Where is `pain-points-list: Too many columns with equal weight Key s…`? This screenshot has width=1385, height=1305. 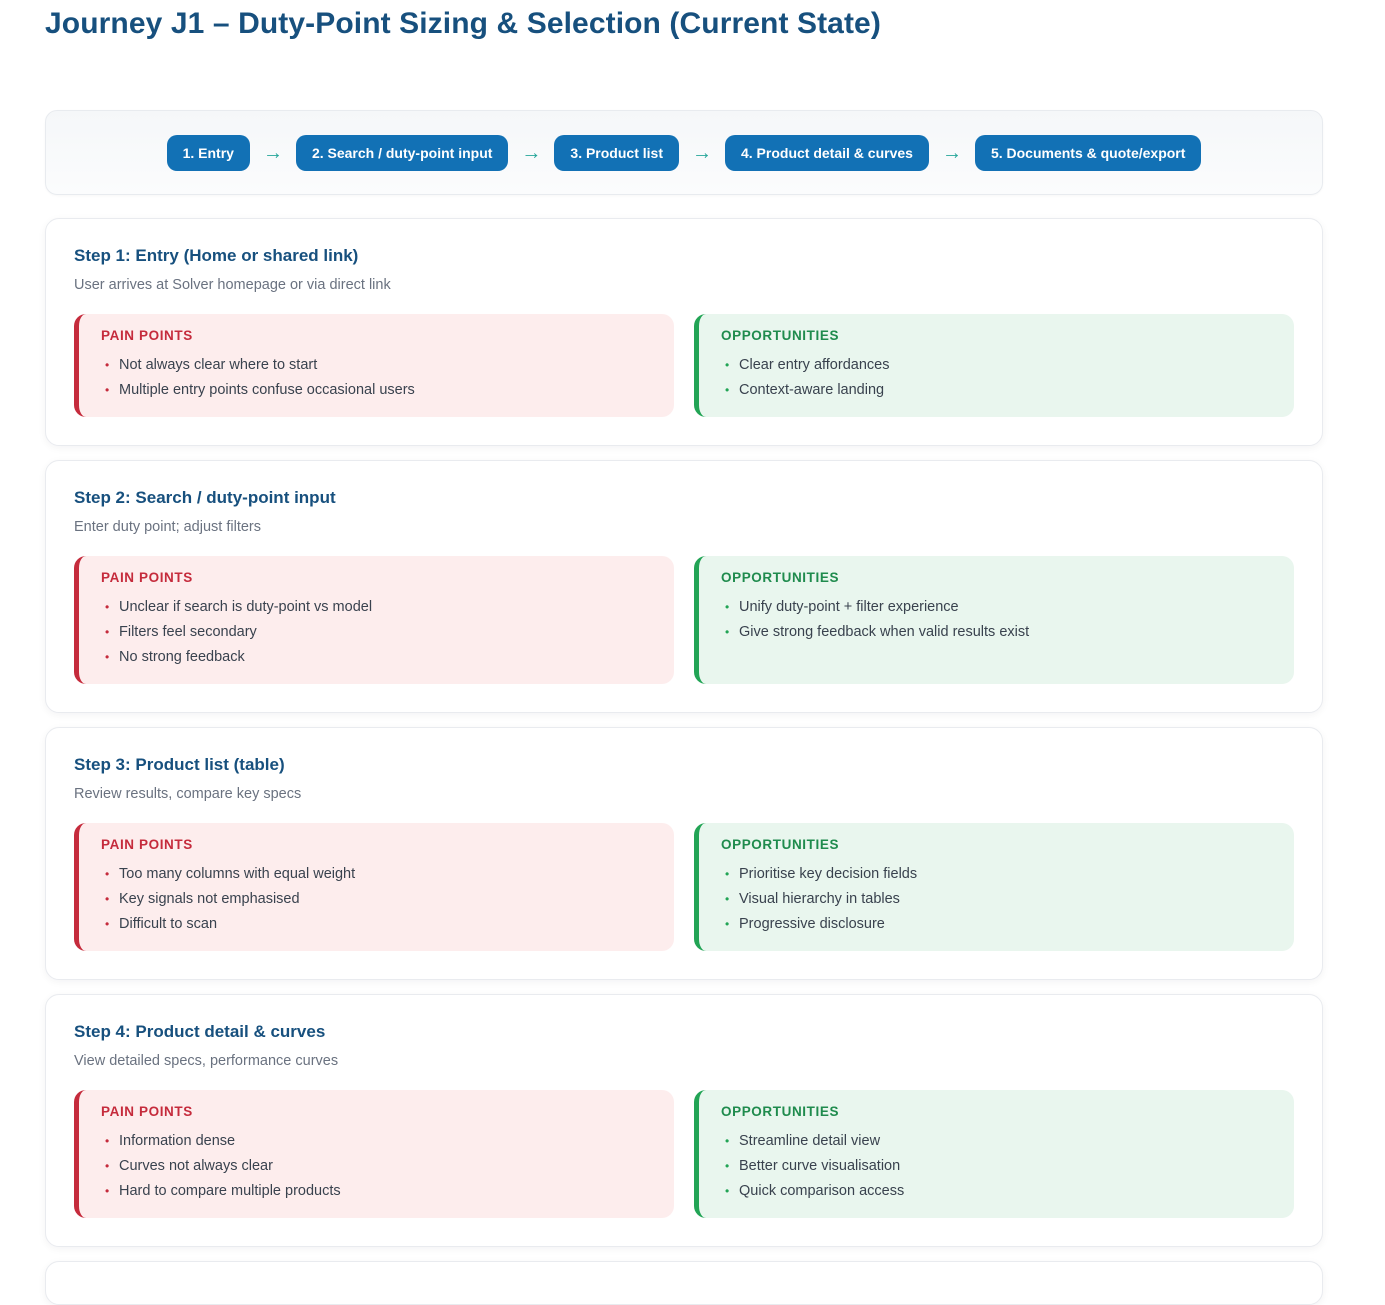 pain-points-list: Too many columns with equal weight Key s… is located at coordinates (376, 899).